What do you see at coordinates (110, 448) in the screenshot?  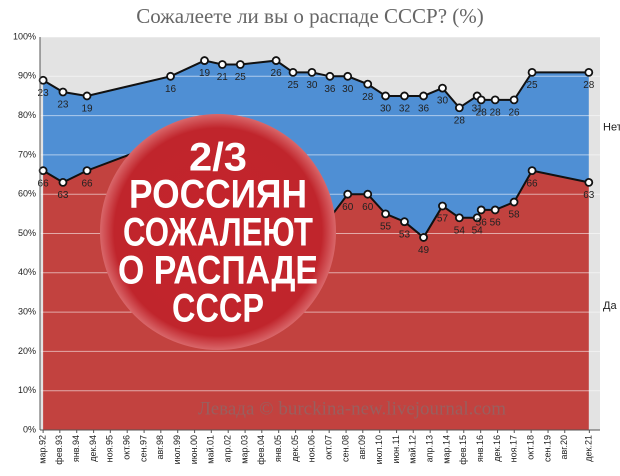 I see `x-tick-label: ноя.95` at bounding box center [110, 448].